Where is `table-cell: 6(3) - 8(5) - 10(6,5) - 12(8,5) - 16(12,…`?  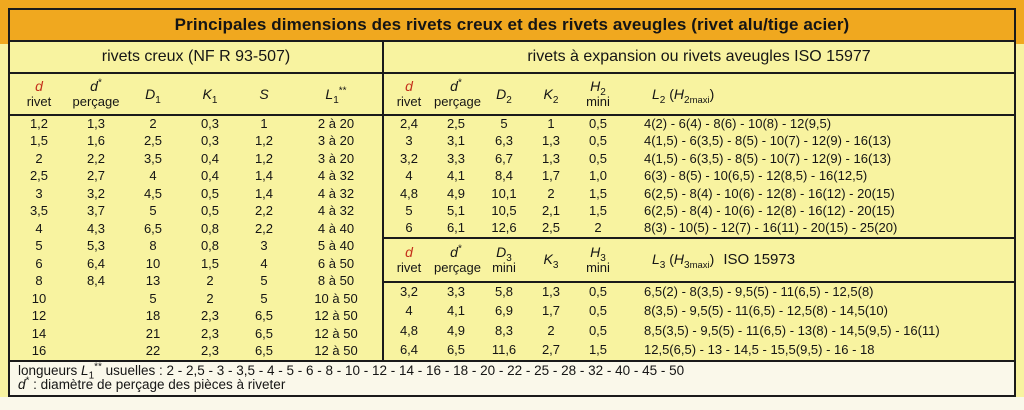 table-cell: 6(3) - 8(5) - 10(6,5) - 12(8,5) - 16(12,… is located at coordinates (756, 176).